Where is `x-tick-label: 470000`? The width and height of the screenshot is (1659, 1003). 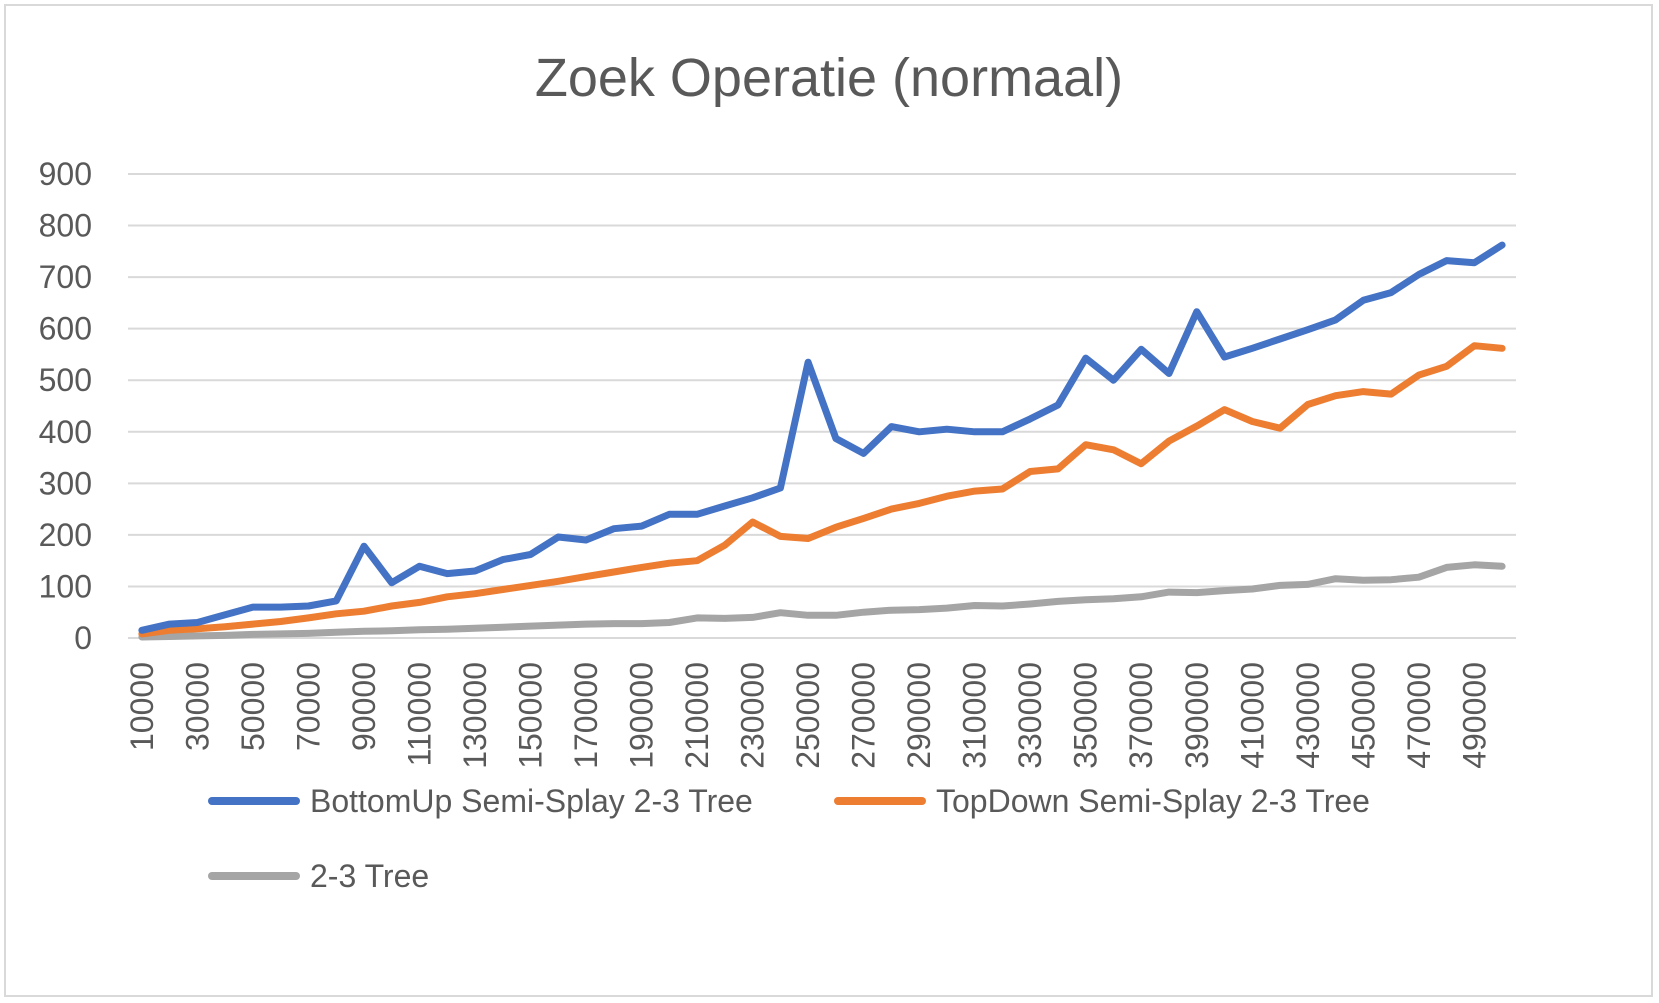 x-tick-label: 470000 is located at coordinates (1419, 715).